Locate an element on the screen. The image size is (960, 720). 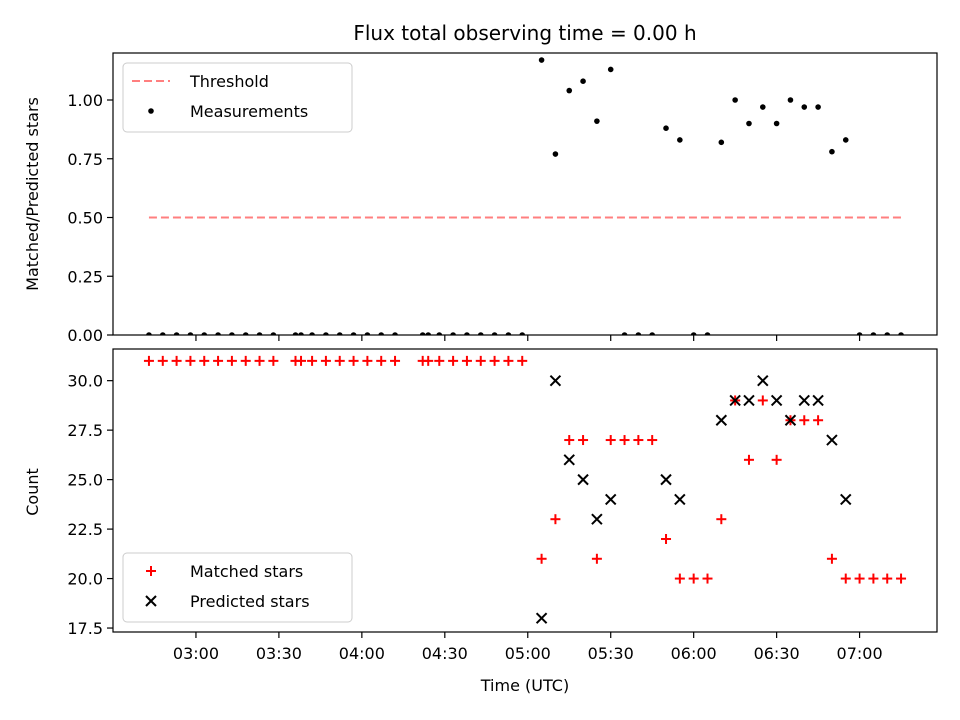
chart-title: Flux total observing time = 0.00 h is located at coordinates (524, 33).